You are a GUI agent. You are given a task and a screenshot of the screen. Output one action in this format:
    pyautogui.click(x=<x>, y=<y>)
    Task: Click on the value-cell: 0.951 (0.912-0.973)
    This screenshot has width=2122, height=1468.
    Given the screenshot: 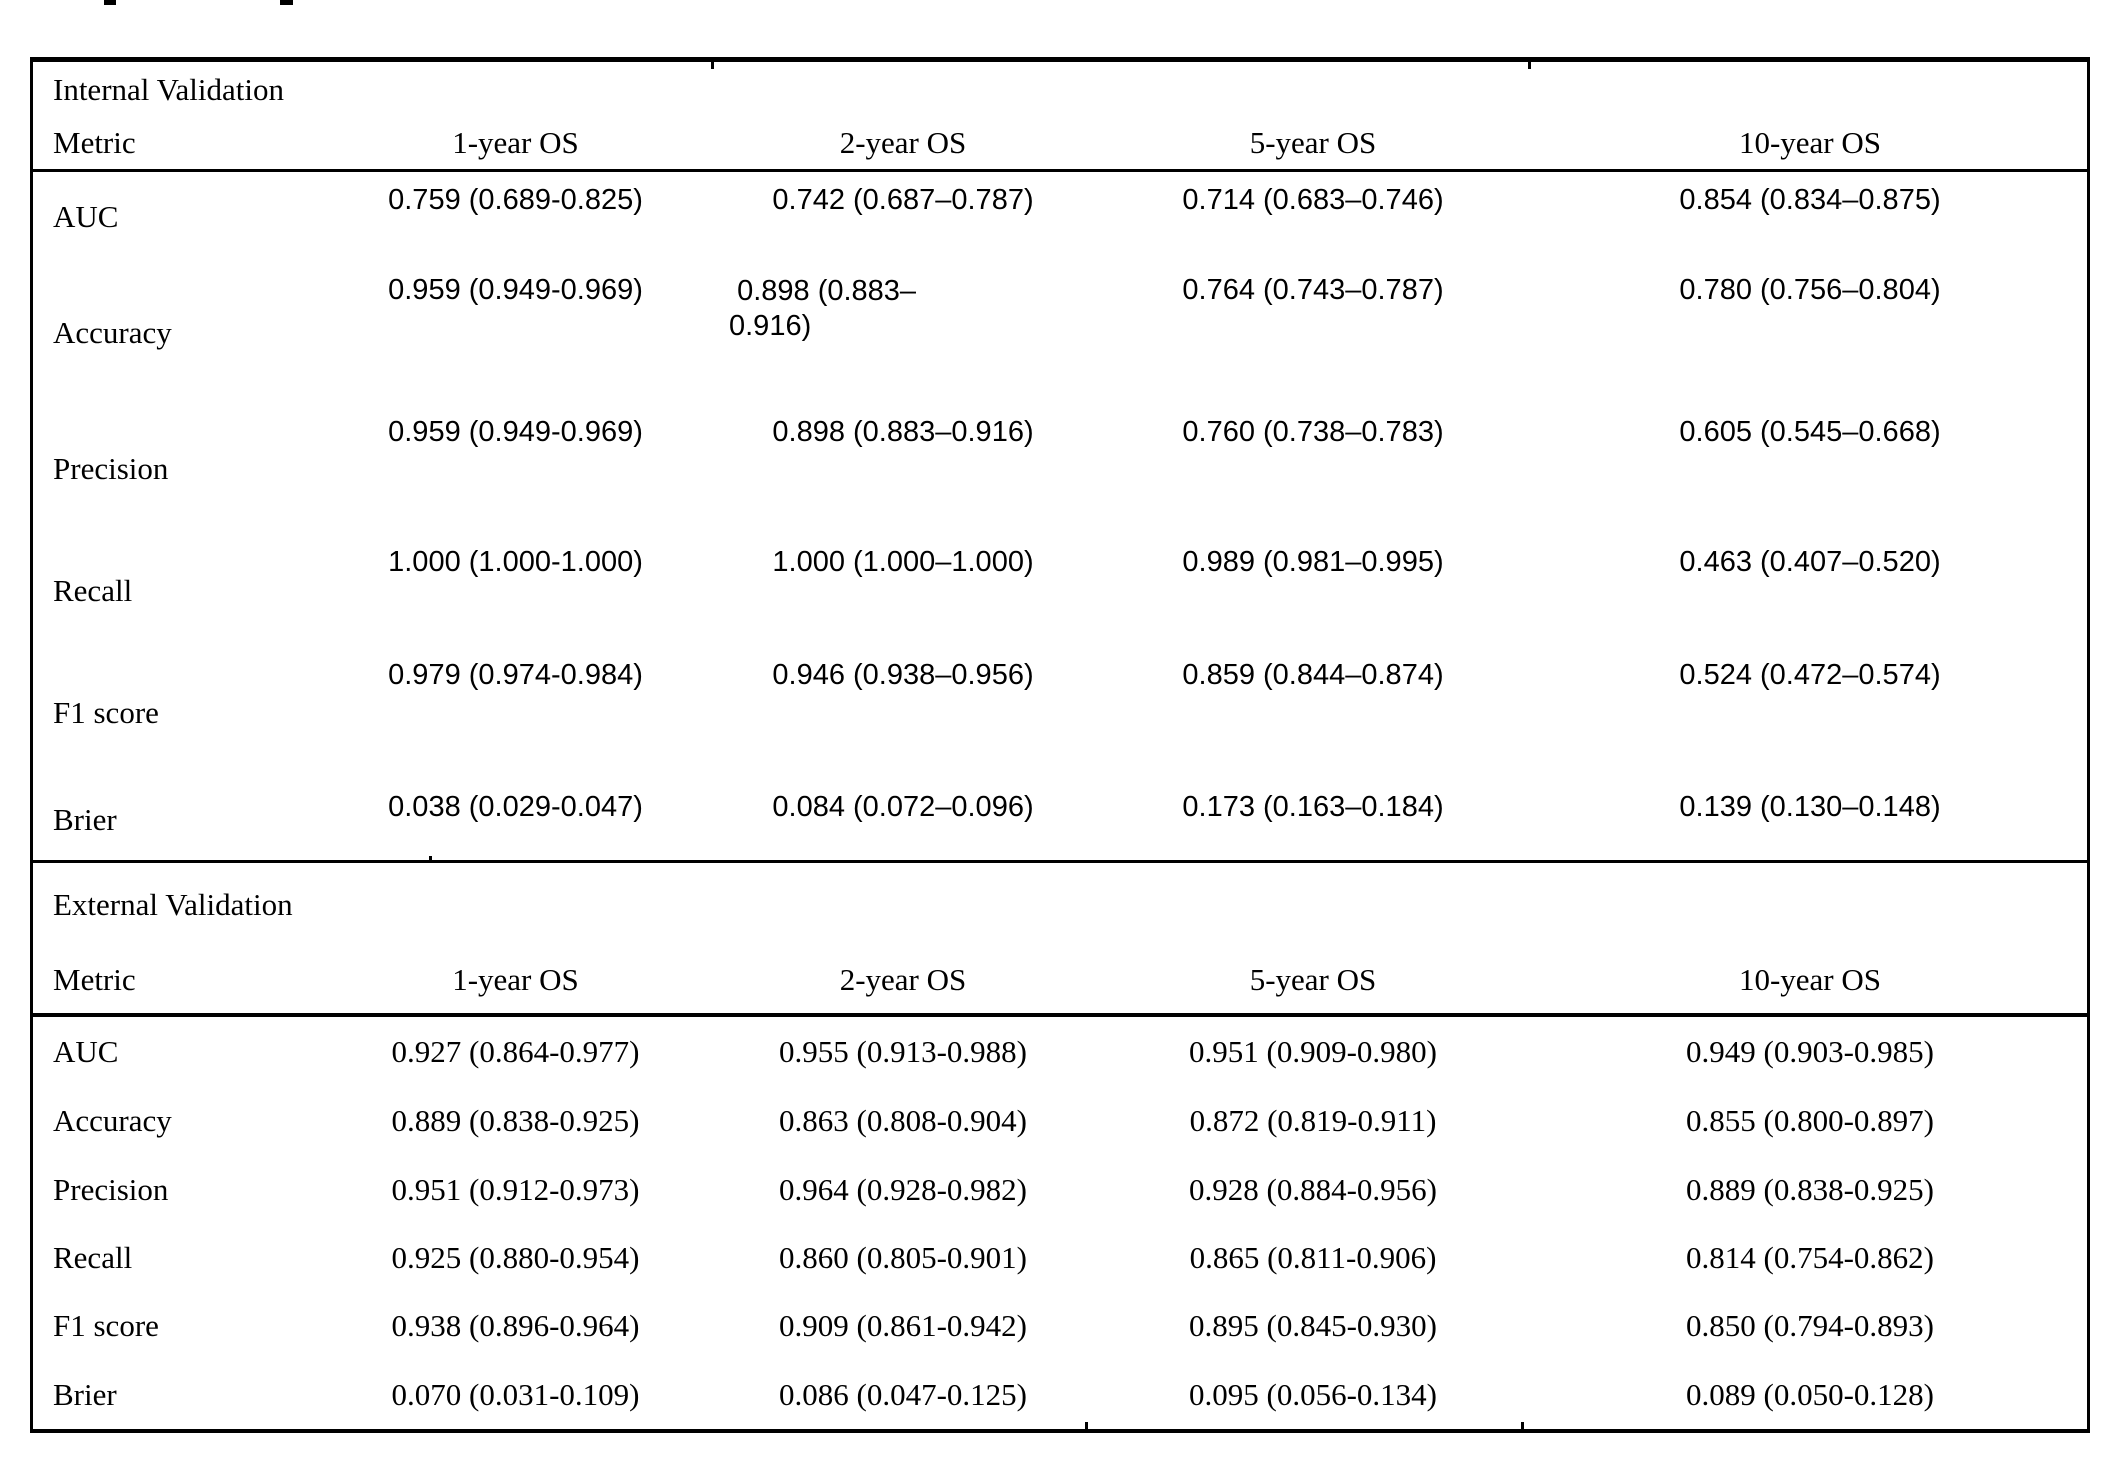 What is the action you would take?
    pyautogui.click(x=515, y=1189)
    